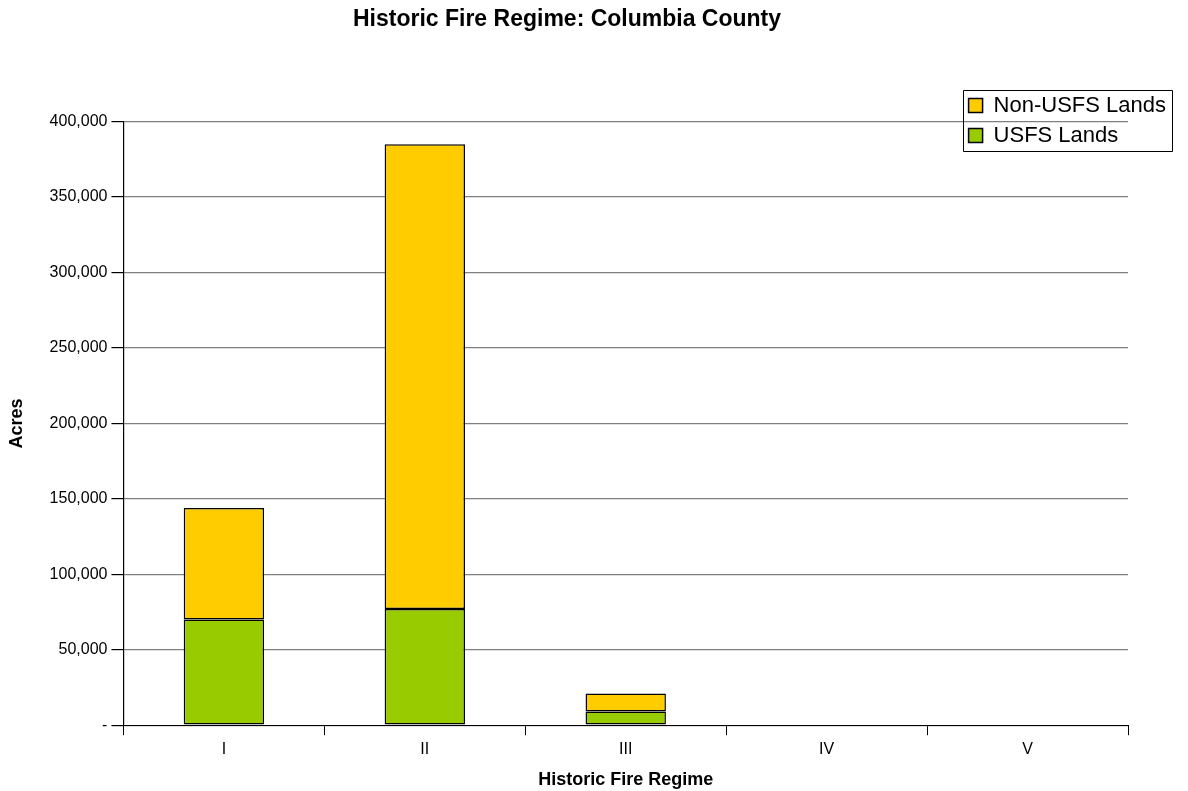  Describe the element at coordinates (1080, 104) in the screenshot. I see `legend-label: Non-USFS Lands` at that location.